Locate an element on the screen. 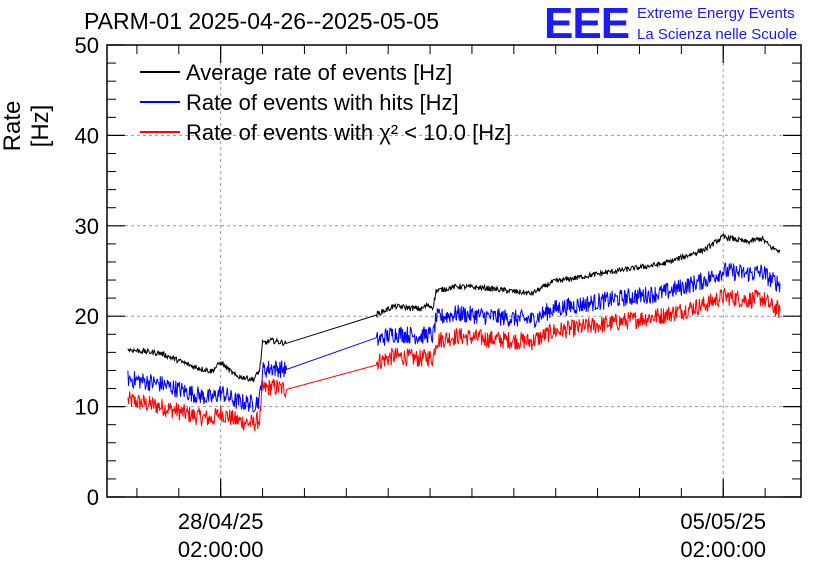 The image size is (836, 572). logo-line-1: Extreme Energy Events is located at coordinates (716, 13).